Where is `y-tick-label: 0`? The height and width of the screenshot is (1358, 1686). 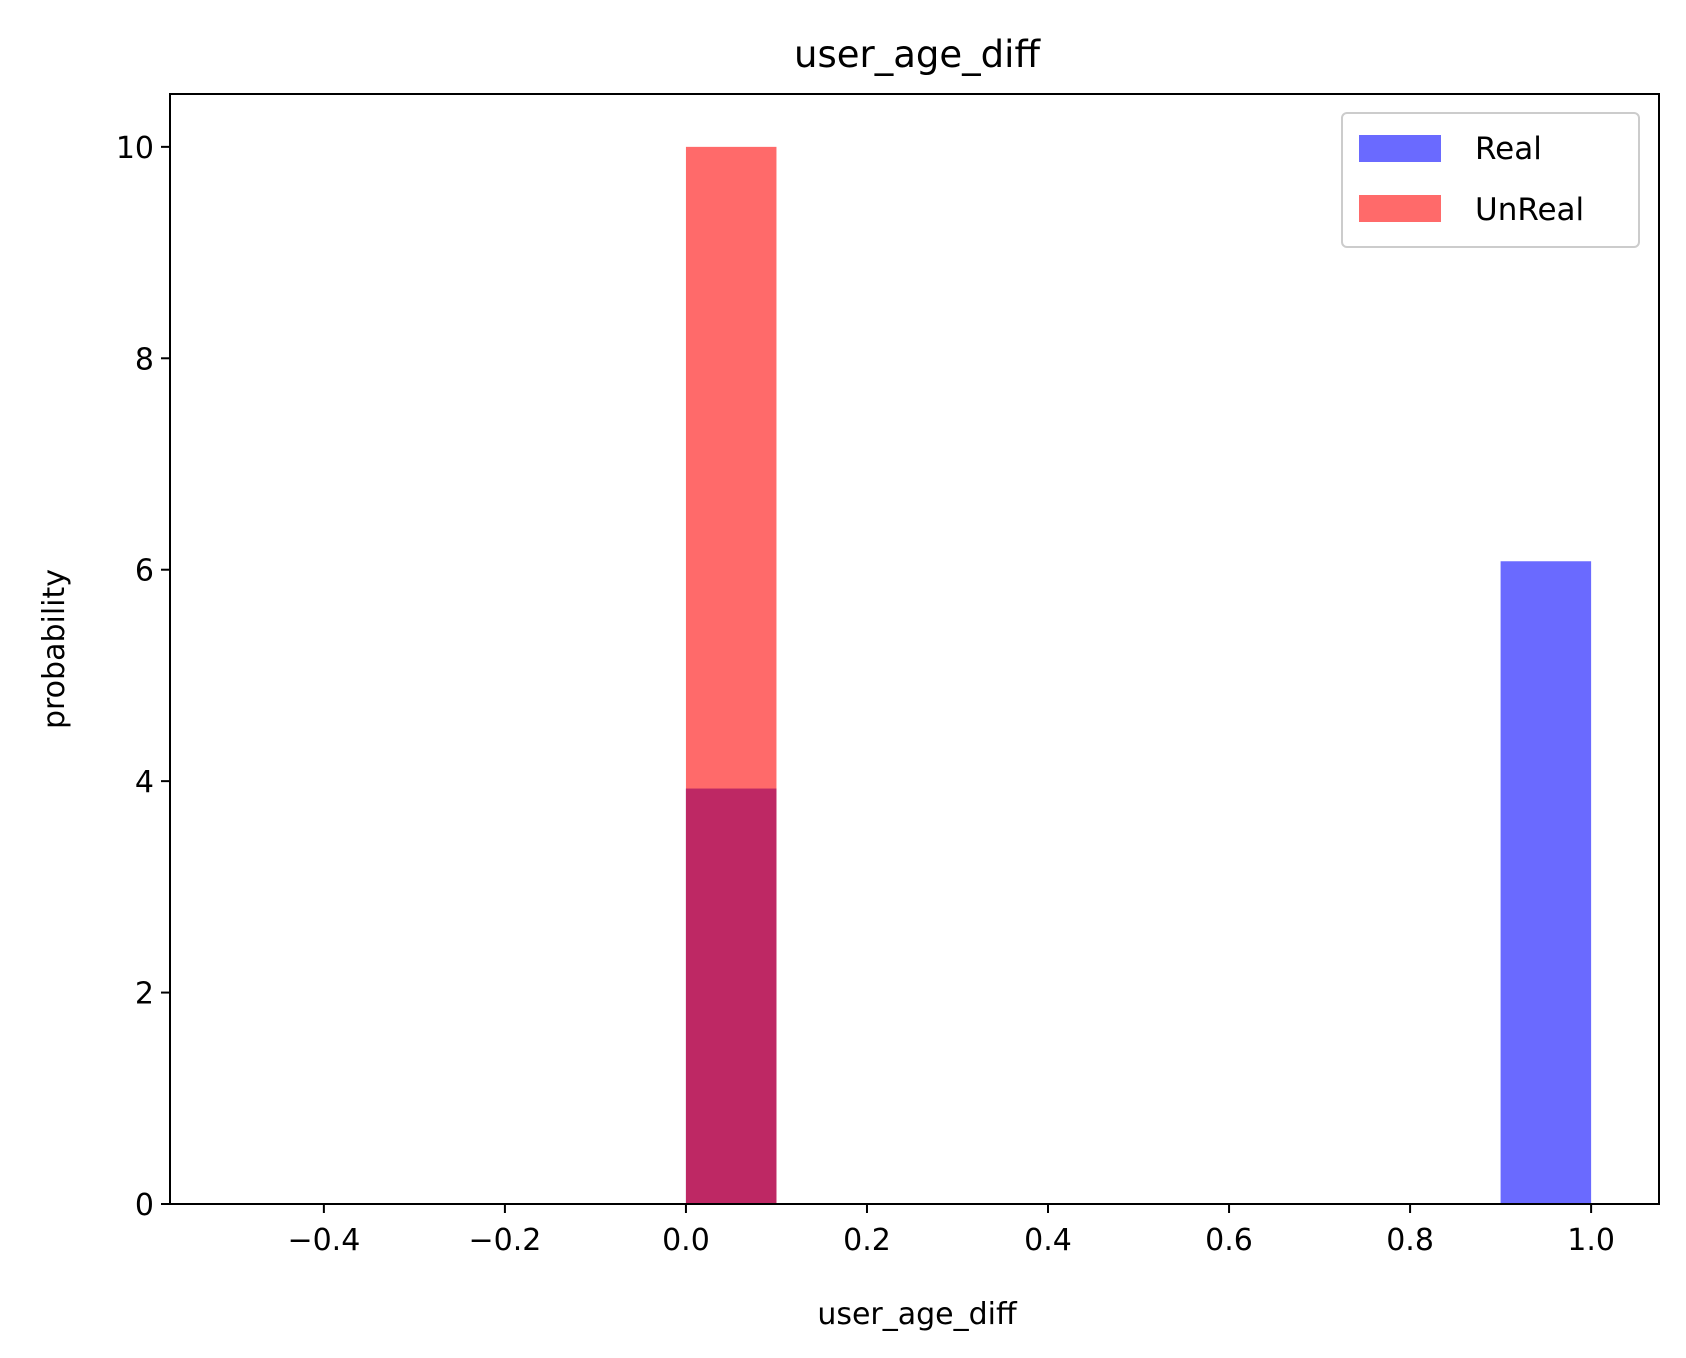
y-tick-label: 0 is located at coordinates (144, 1205).